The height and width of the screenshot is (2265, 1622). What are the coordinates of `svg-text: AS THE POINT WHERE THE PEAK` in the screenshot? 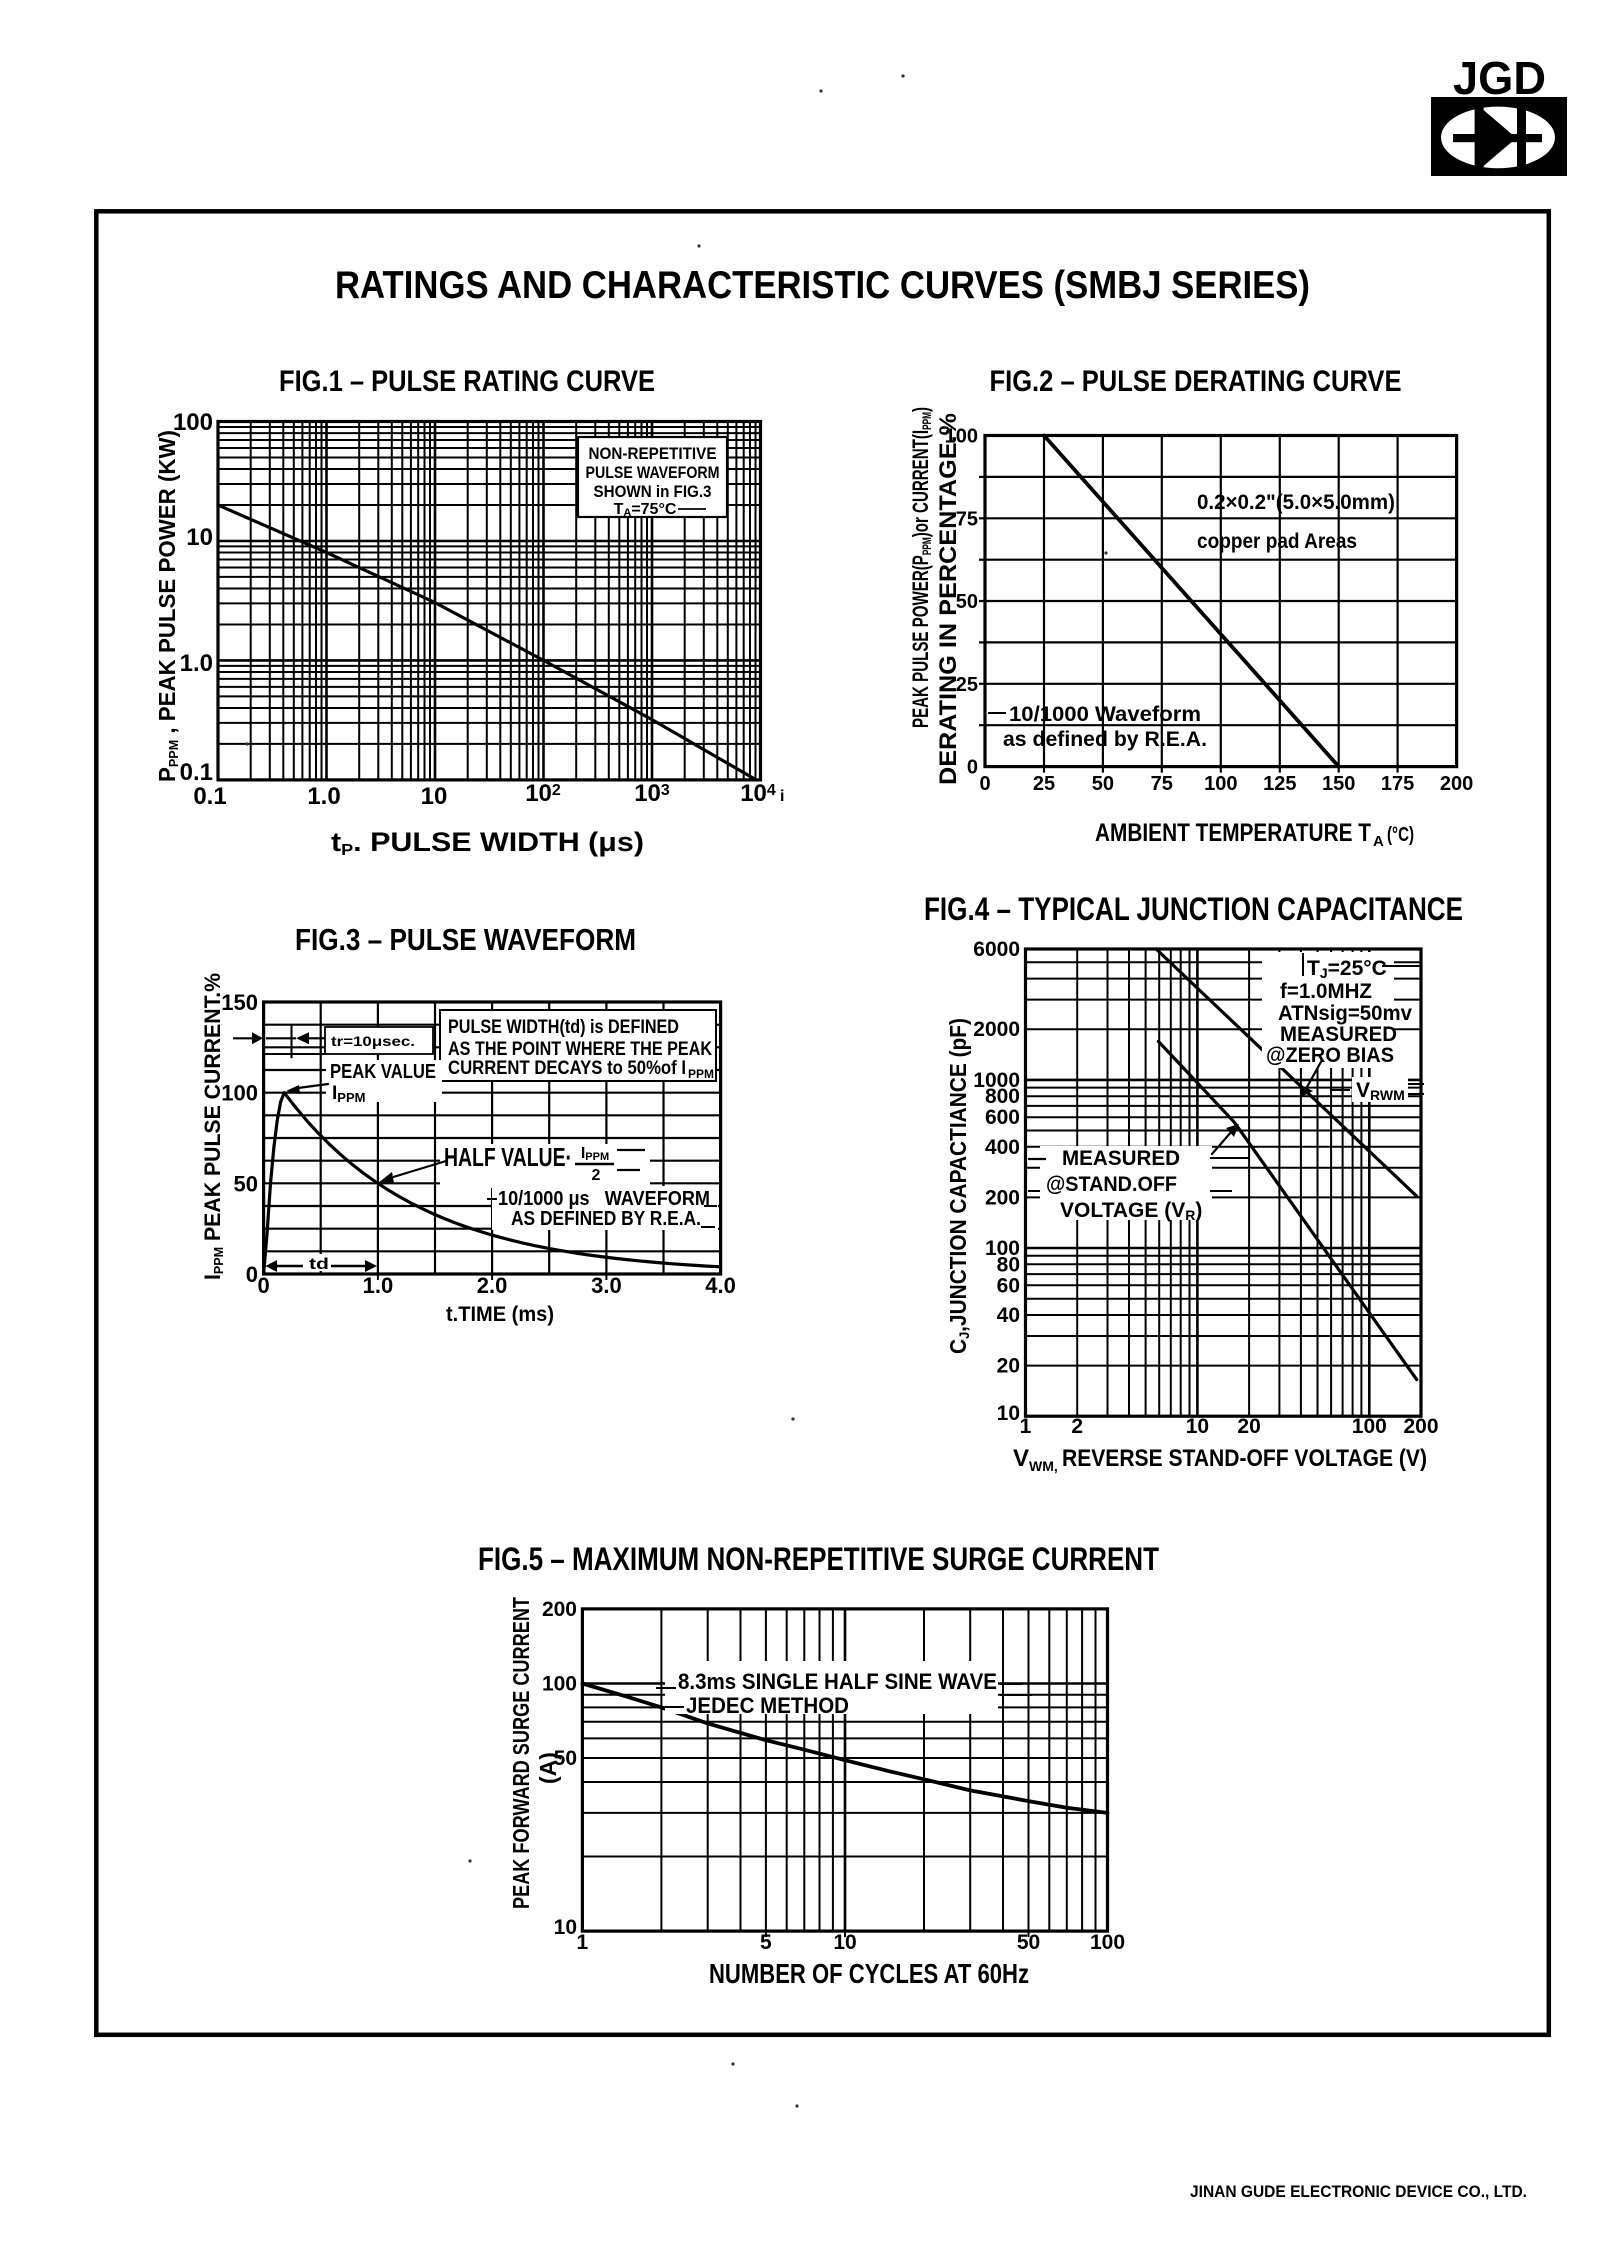 It's located at (580, 1049).